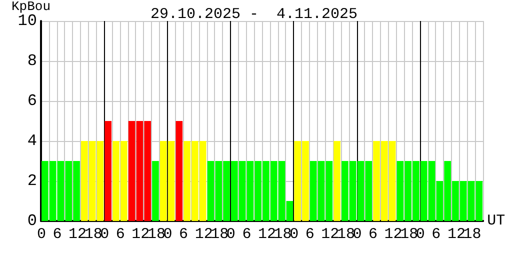 This screenshot has height=260, width=508. Describe the element at coordinates (32, 101) in the screenshot. I see `y-tick-label: 6` at that location.